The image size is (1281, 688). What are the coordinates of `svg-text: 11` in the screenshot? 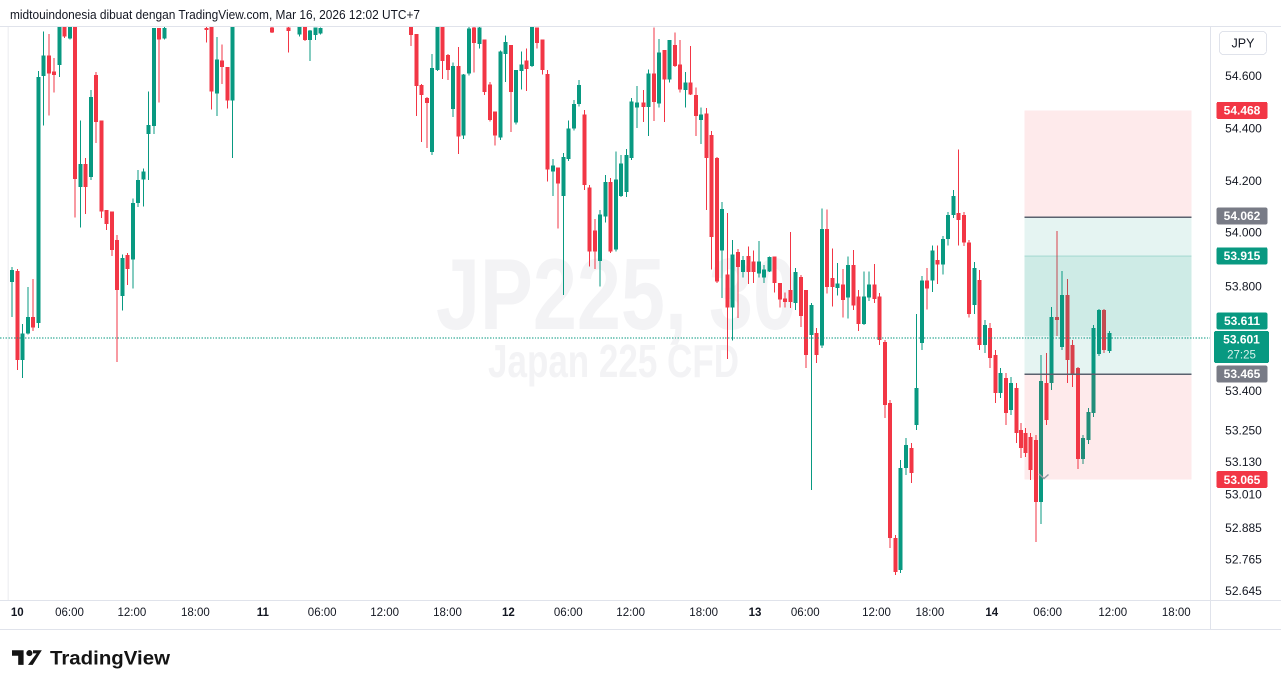 It's located at (263, 613).